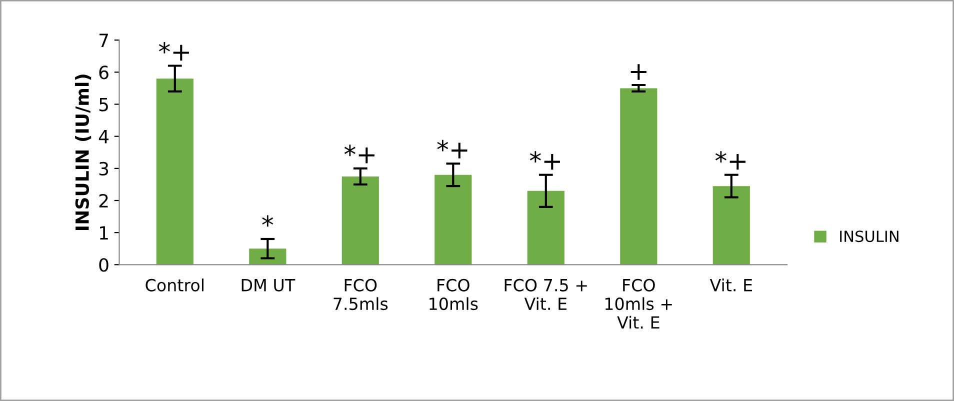 The width and height of the screenshot is (954, 401). I want to click on x-tick-label: Vit. E, so click(731, 285).